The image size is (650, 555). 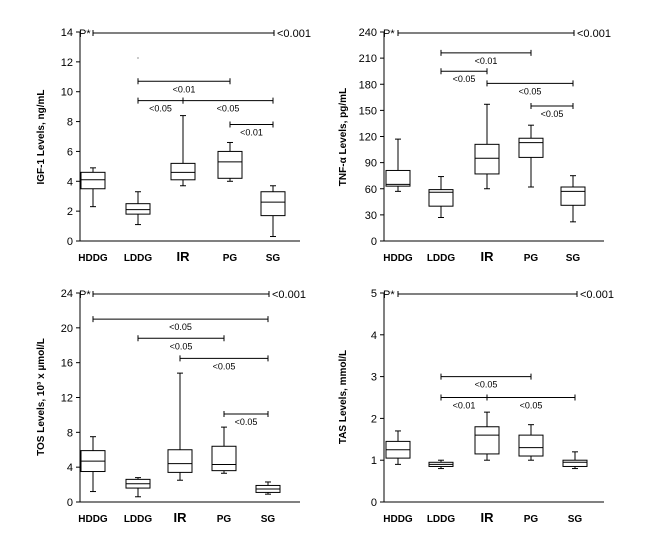 I want to click on y-axis-label: TNF-α Levels, pg/mL, so click(x=343, y=137).